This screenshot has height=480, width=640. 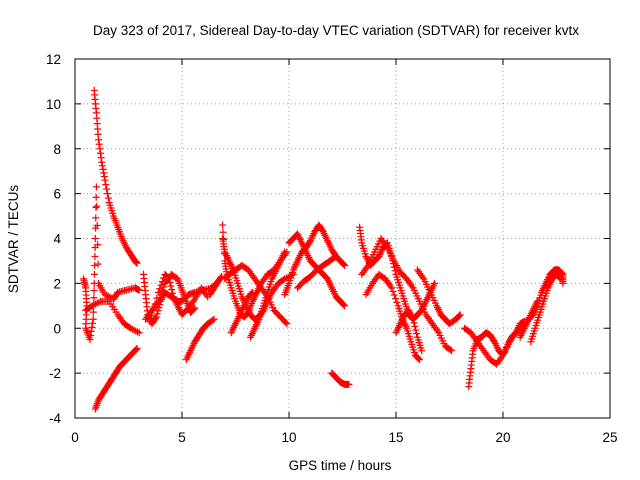 I want to click on y-tick-labels: -4 -2 0 2 4 6 8 10 12, so click(x=54, y=239).